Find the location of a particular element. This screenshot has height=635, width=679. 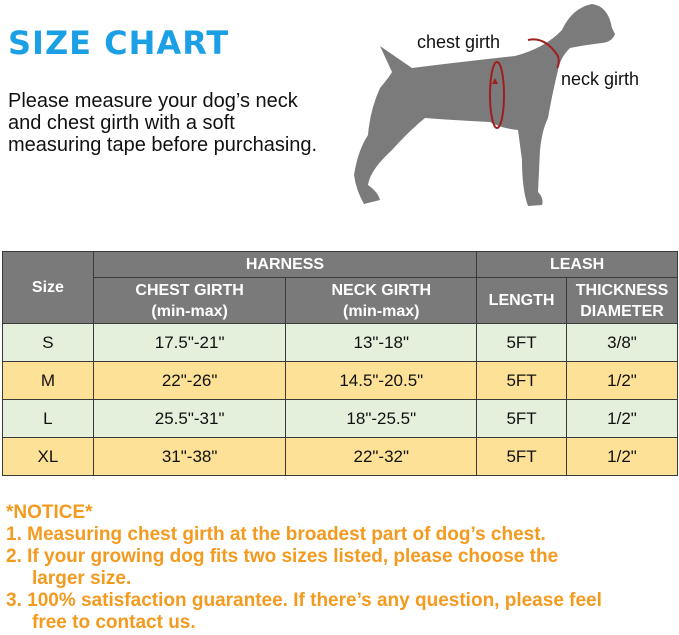

chest-girth-label: chest girth is located at coordinates (459, 42).